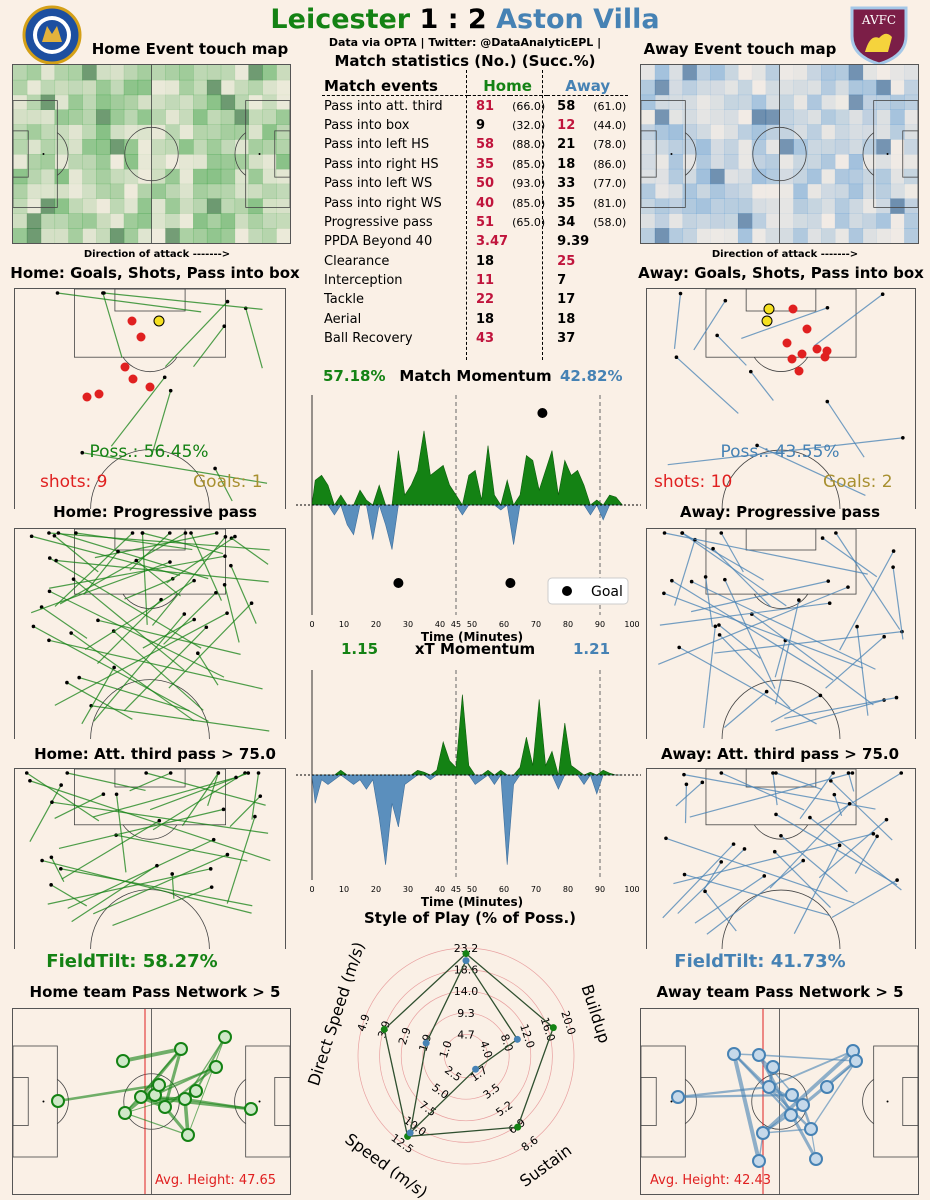 This screenshot has width=930, height=1200. What do you see at coordinates (763, 1133) in the screenshot?
I see `player-node` at bounding box center [763, 1133].